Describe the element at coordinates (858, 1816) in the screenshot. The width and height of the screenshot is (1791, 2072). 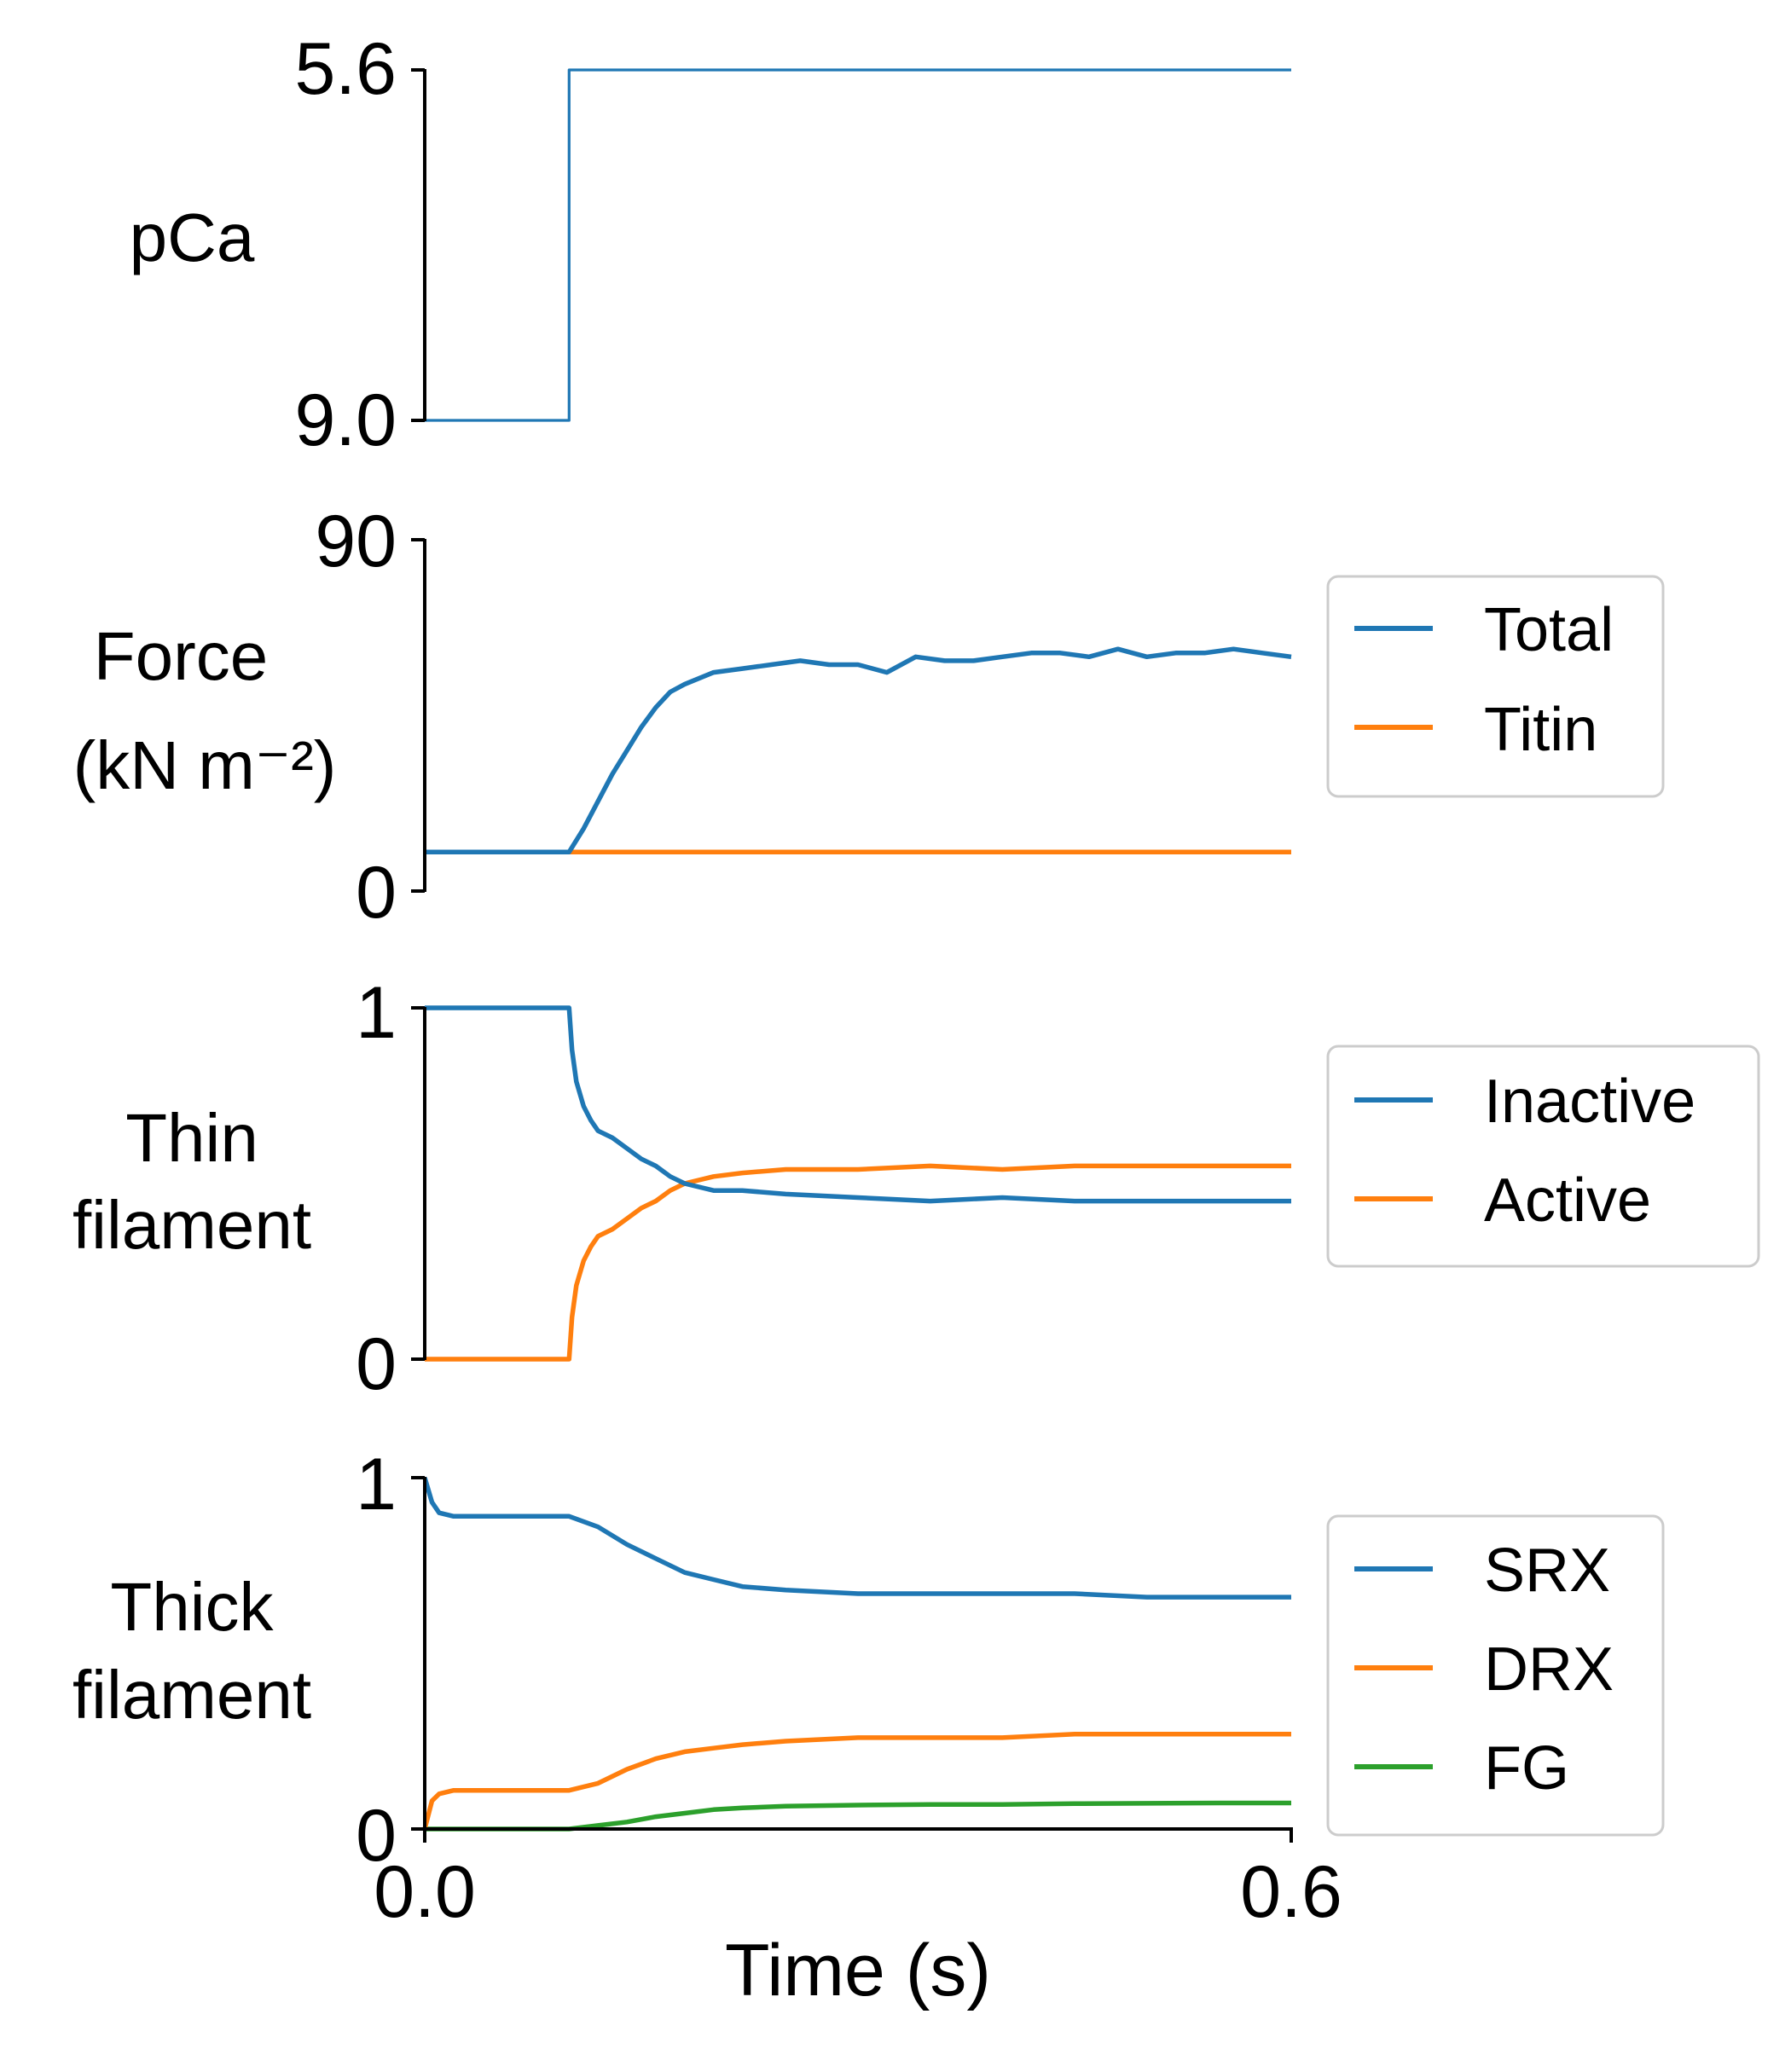
I see `fg-line` at that location.